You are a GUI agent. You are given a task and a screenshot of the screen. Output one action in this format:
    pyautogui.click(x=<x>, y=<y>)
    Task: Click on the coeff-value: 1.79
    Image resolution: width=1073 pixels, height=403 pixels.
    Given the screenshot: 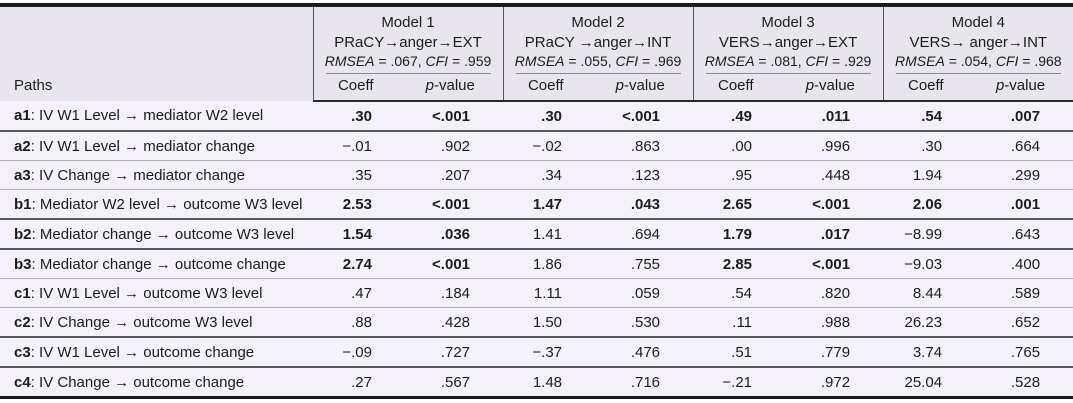 What is the action you would take?
    pyautogui.click(x=737, y=234)
    